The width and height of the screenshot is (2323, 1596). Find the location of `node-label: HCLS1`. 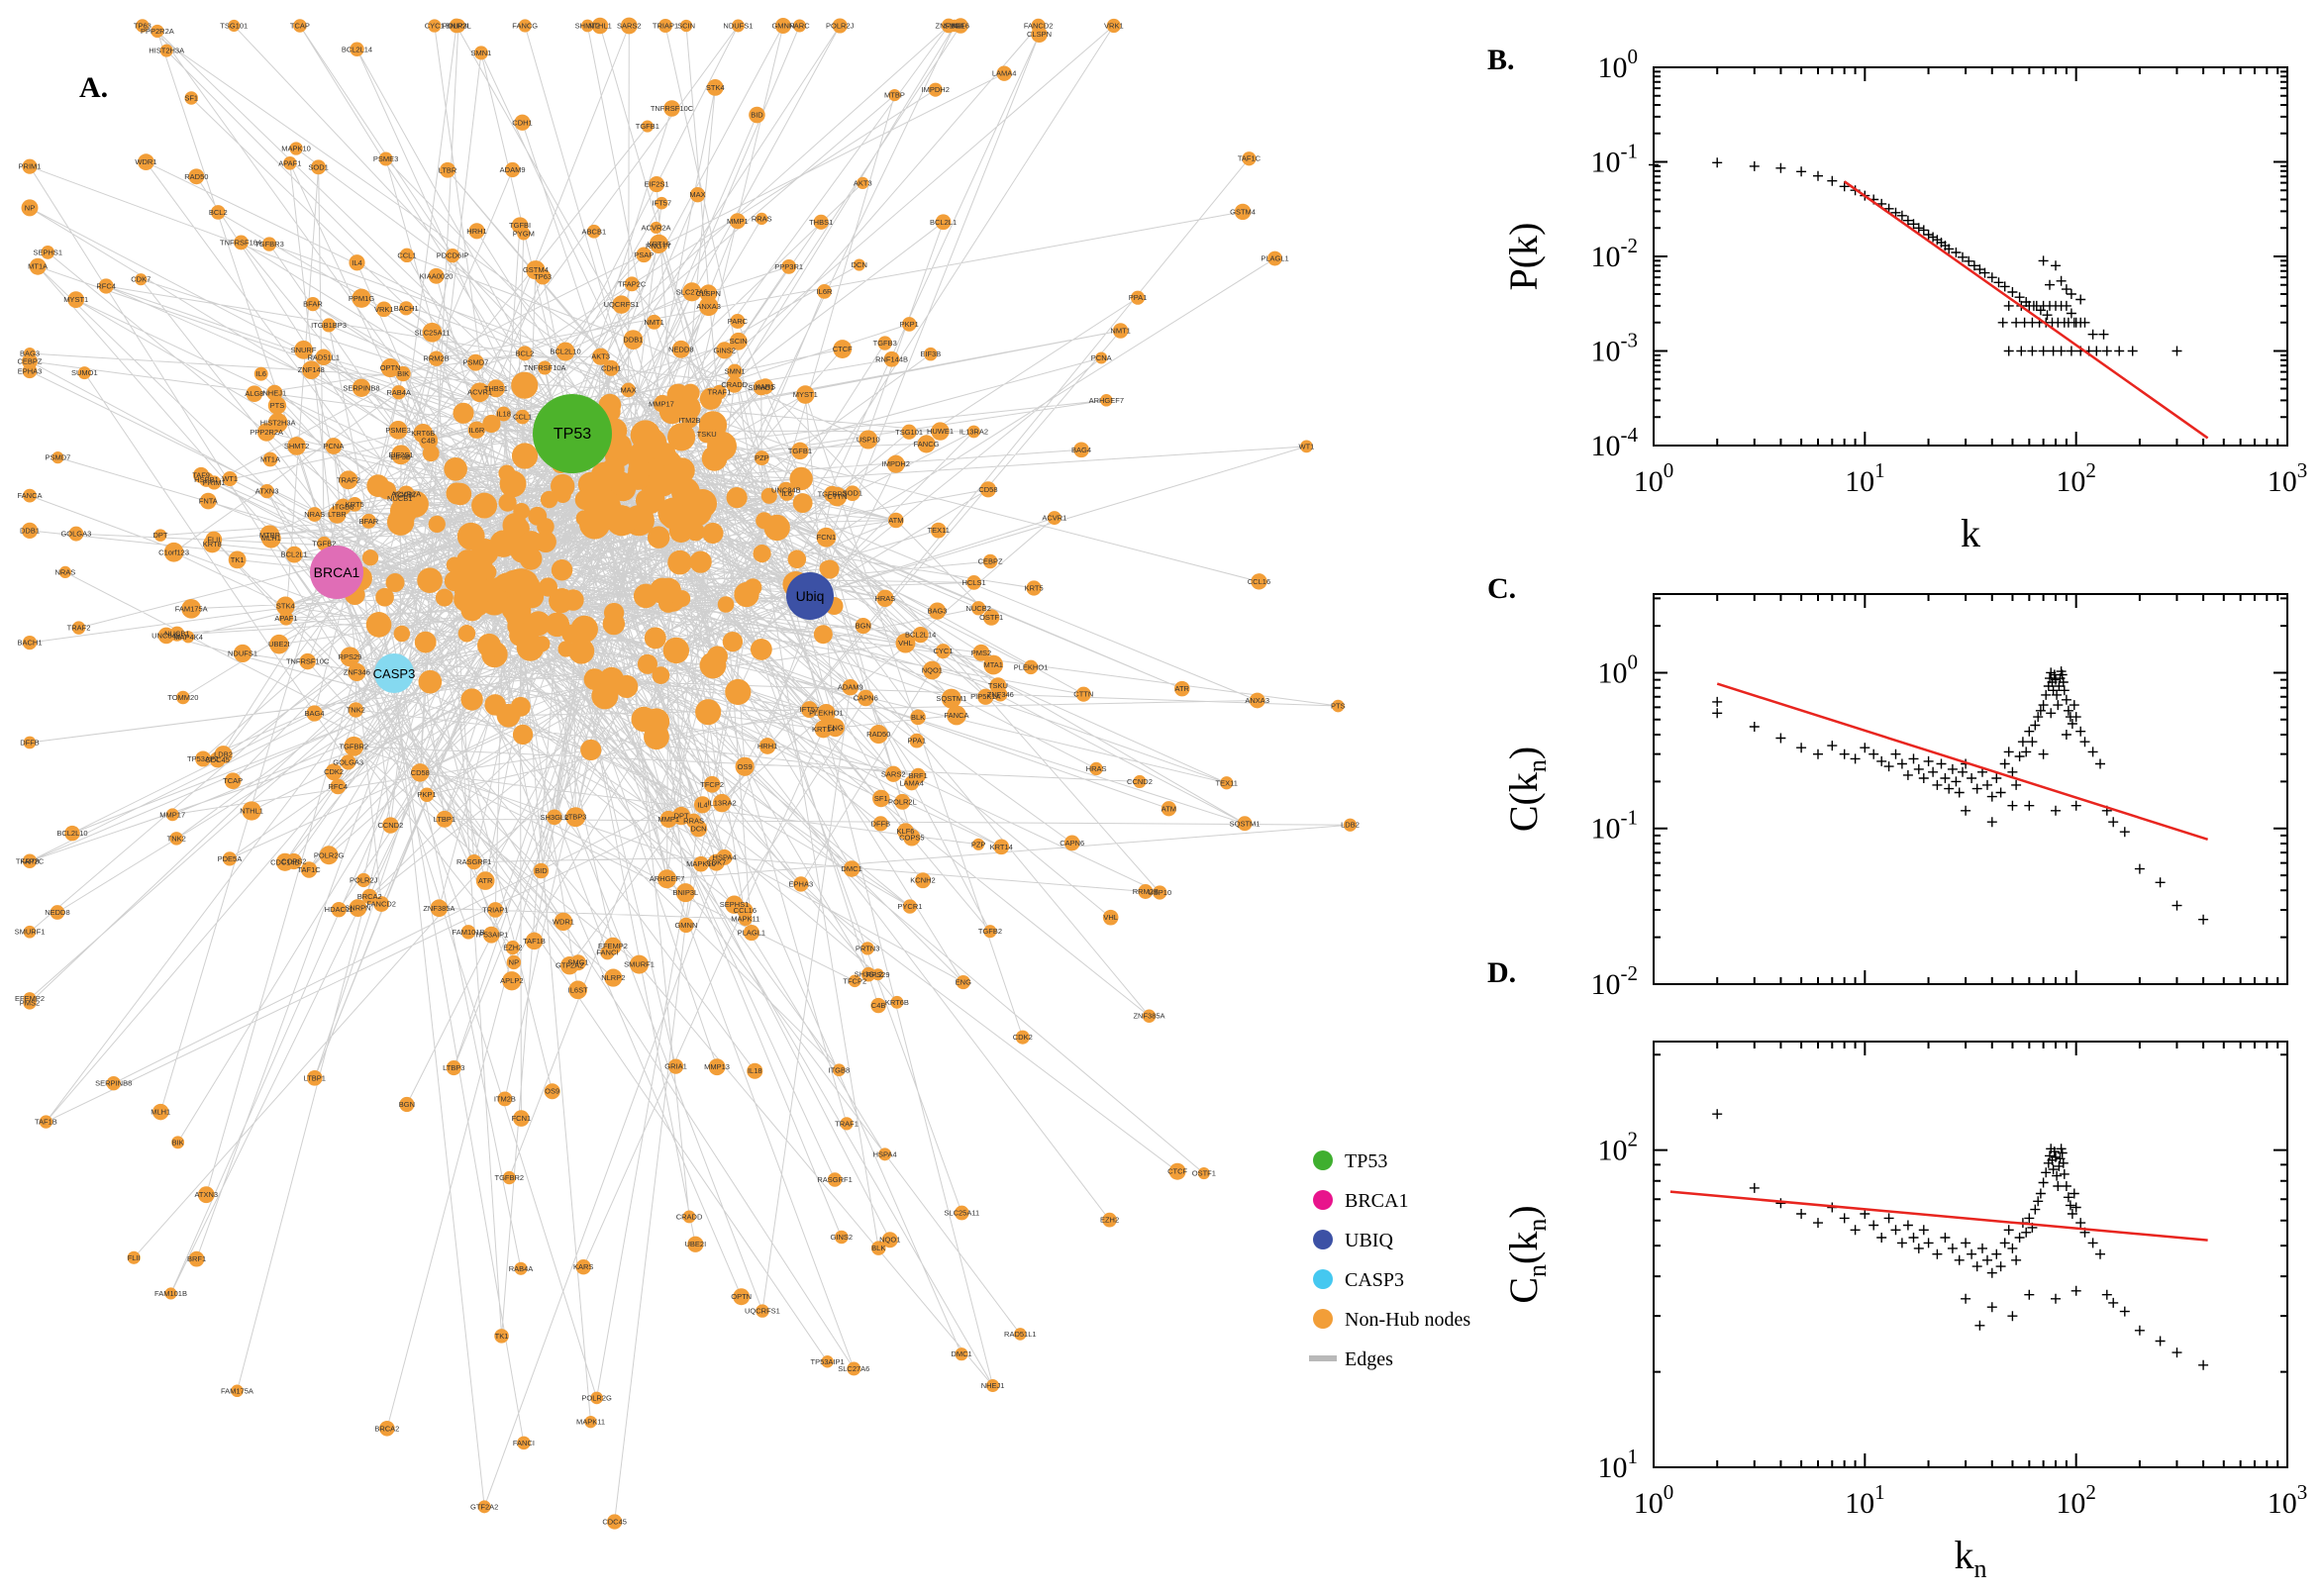

node-label: HCLS1 is located at coordinates (973, 582).